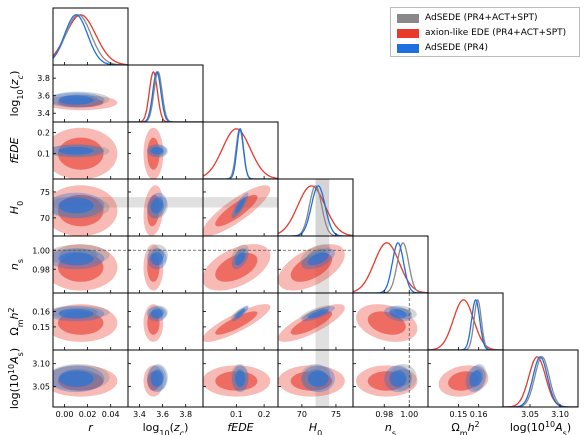 The image size is (585, 435). Describe the element at coordinates (409, 414) in the screenshot. I see `x-tick-label: 1.00` at that location.